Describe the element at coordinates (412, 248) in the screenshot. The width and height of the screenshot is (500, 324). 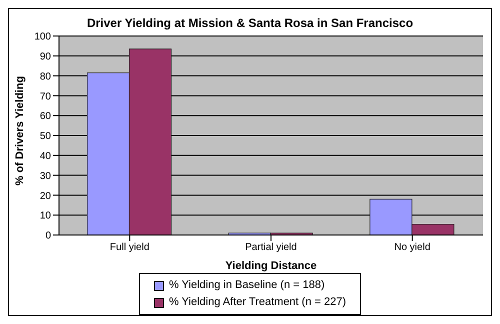
I see `x-tick-label: No yield` at that location.